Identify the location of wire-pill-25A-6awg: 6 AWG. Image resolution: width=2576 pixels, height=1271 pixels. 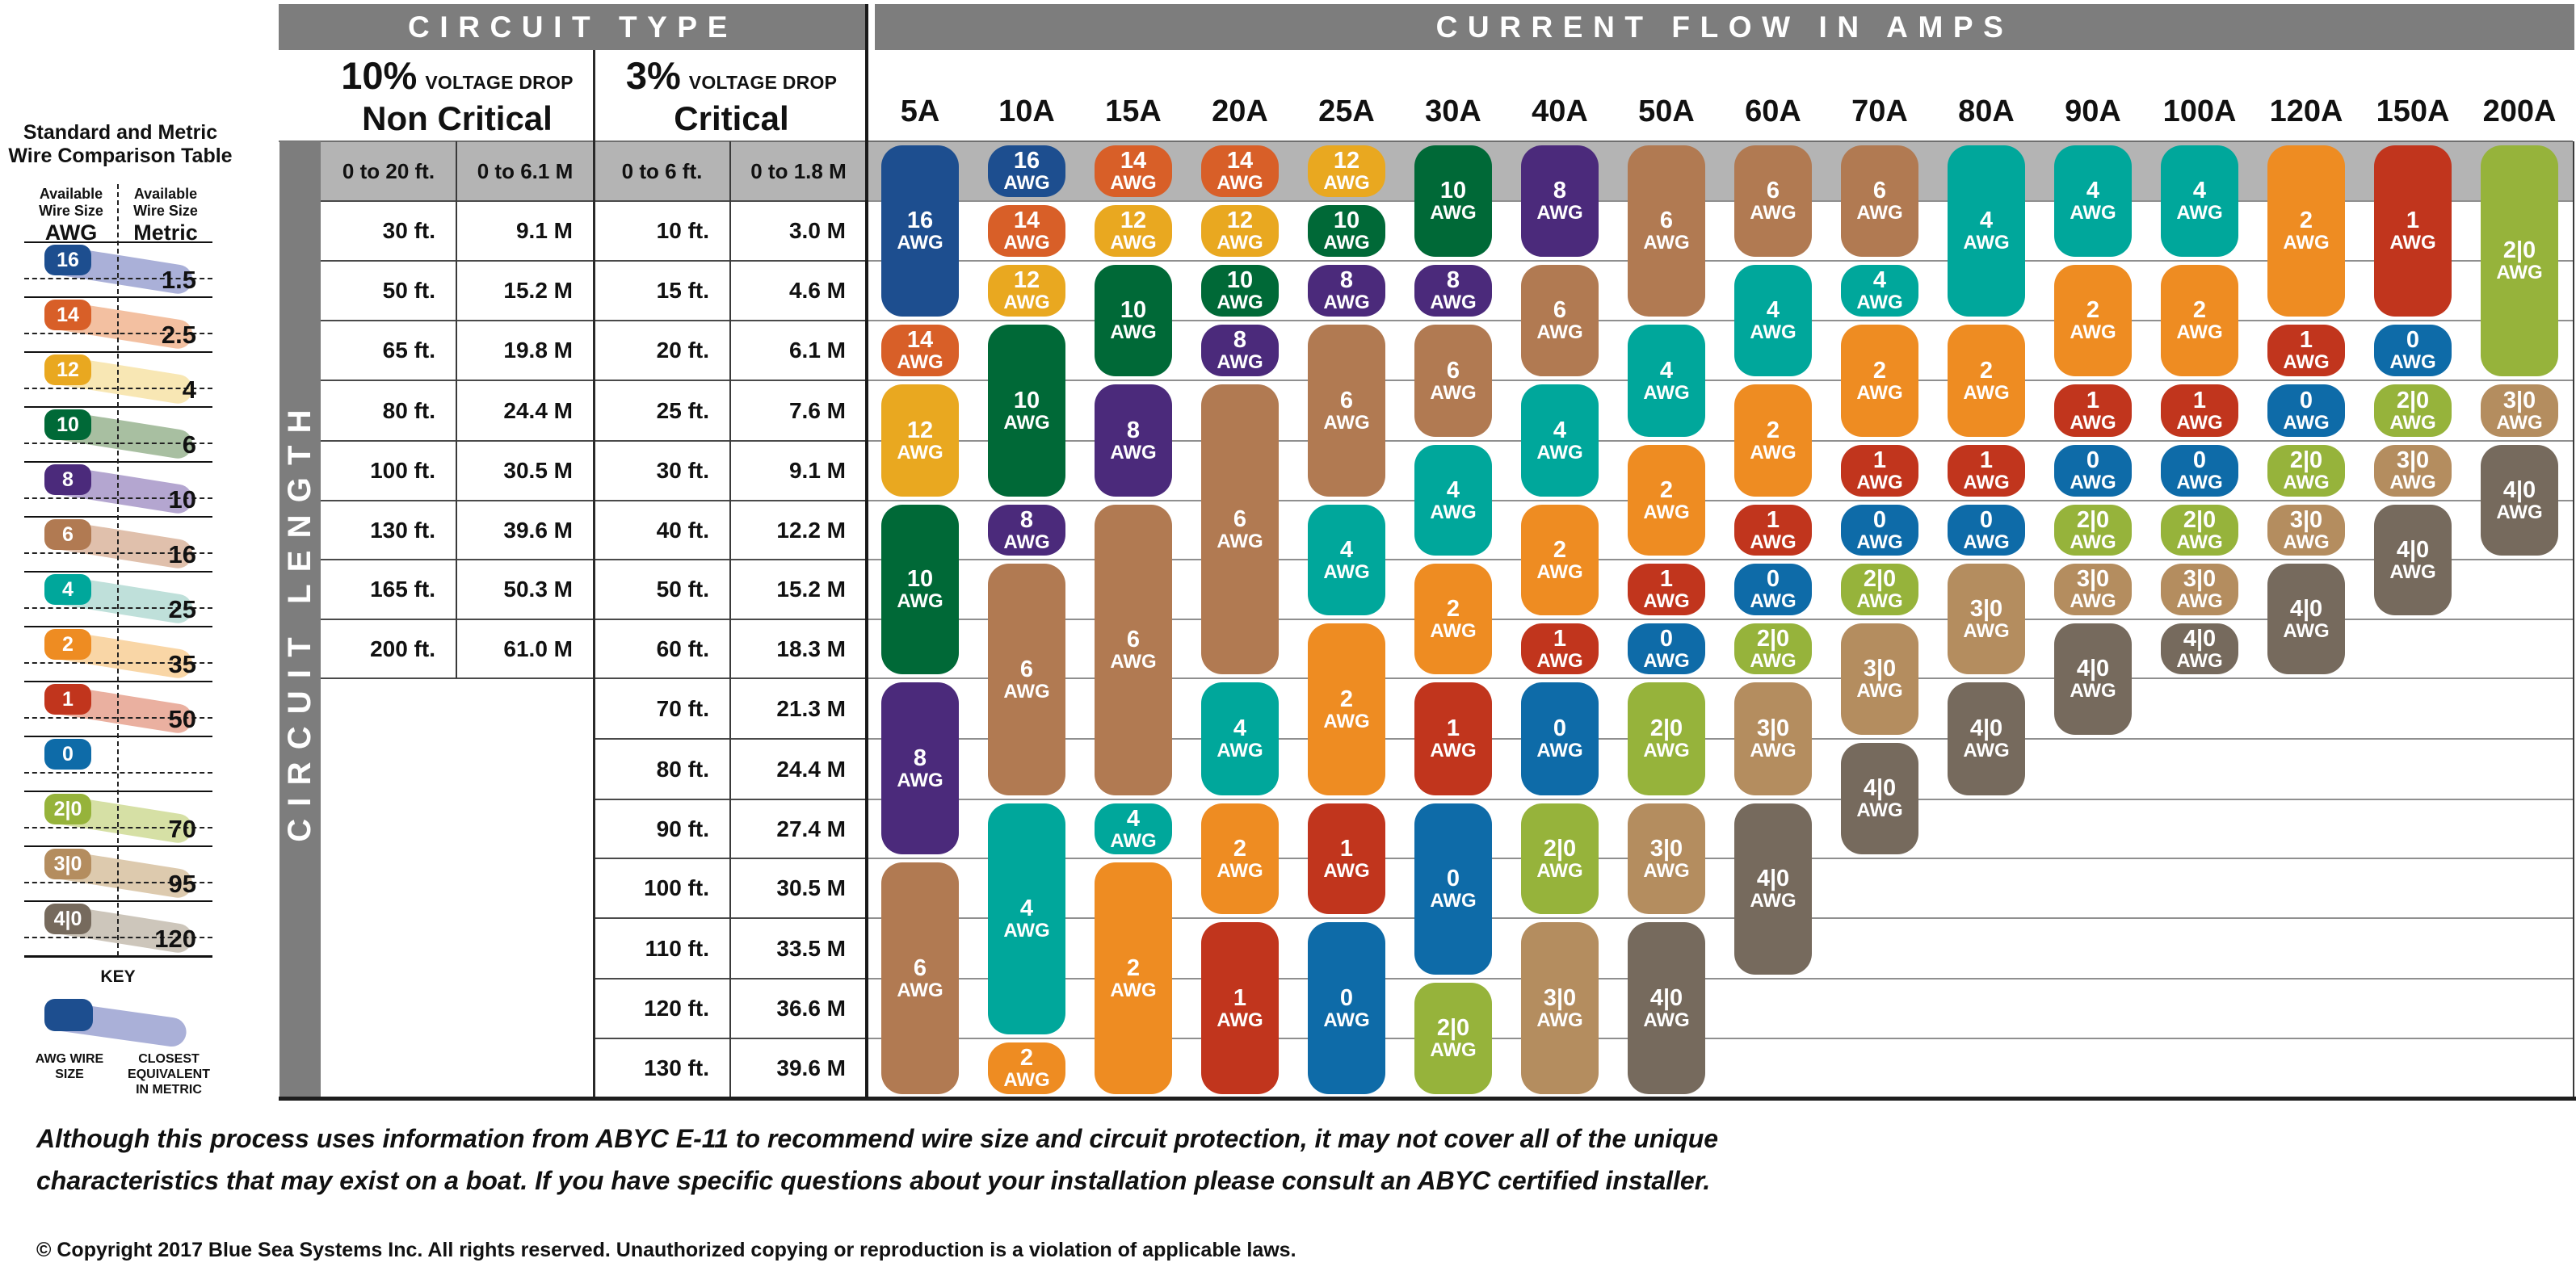
(1346, 411).